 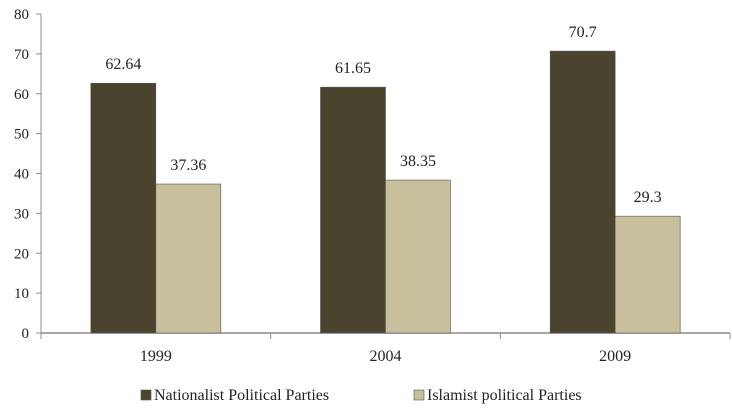 What do you see at coordinates (353, 68) in the screenshot?
I see `data-label: 61.65` at bounding box center [353, 68].